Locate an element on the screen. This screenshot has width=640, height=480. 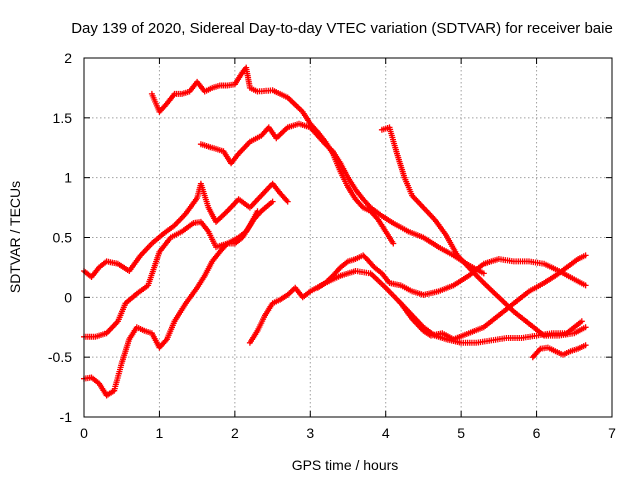
y-tick-label: 2 is located at coordinates (68, 58).